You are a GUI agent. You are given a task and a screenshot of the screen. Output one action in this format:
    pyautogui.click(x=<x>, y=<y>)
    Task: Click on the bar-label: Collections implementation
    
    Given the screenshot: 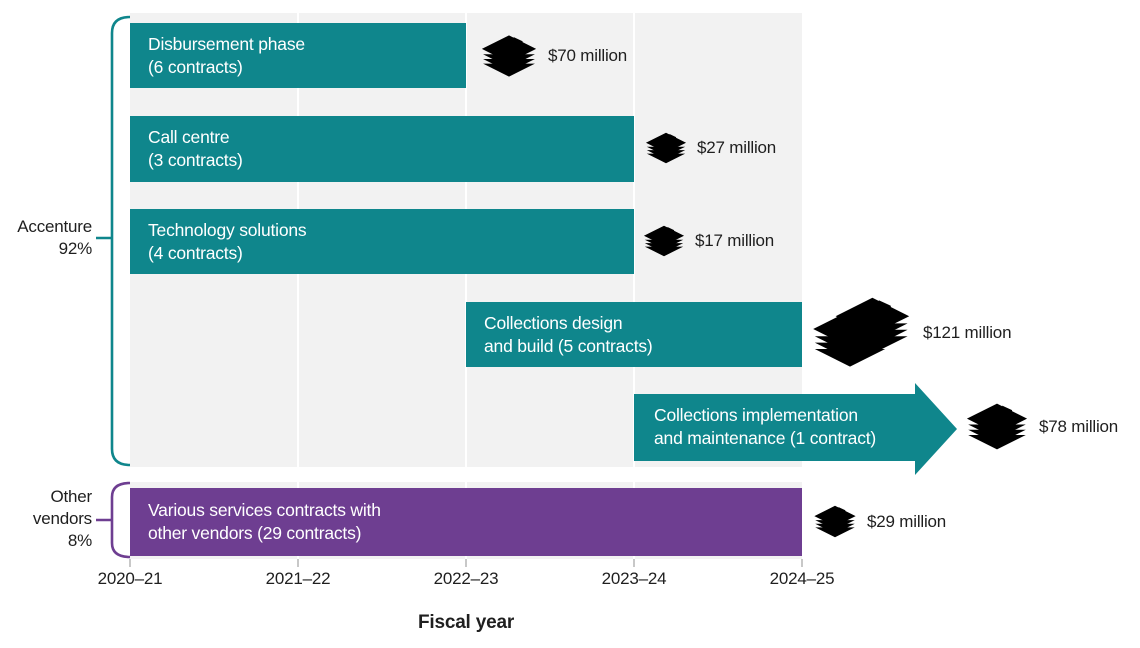 What is the action you would take?
    pyautogui.click(x=756, y=415)
    